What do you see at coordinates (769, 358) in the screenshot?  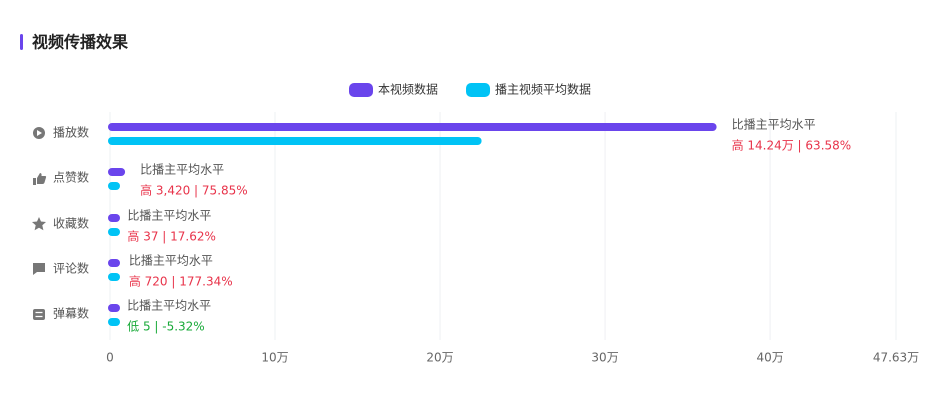 I see `x-tick-label: 40万` at bounding box center [769, 358].